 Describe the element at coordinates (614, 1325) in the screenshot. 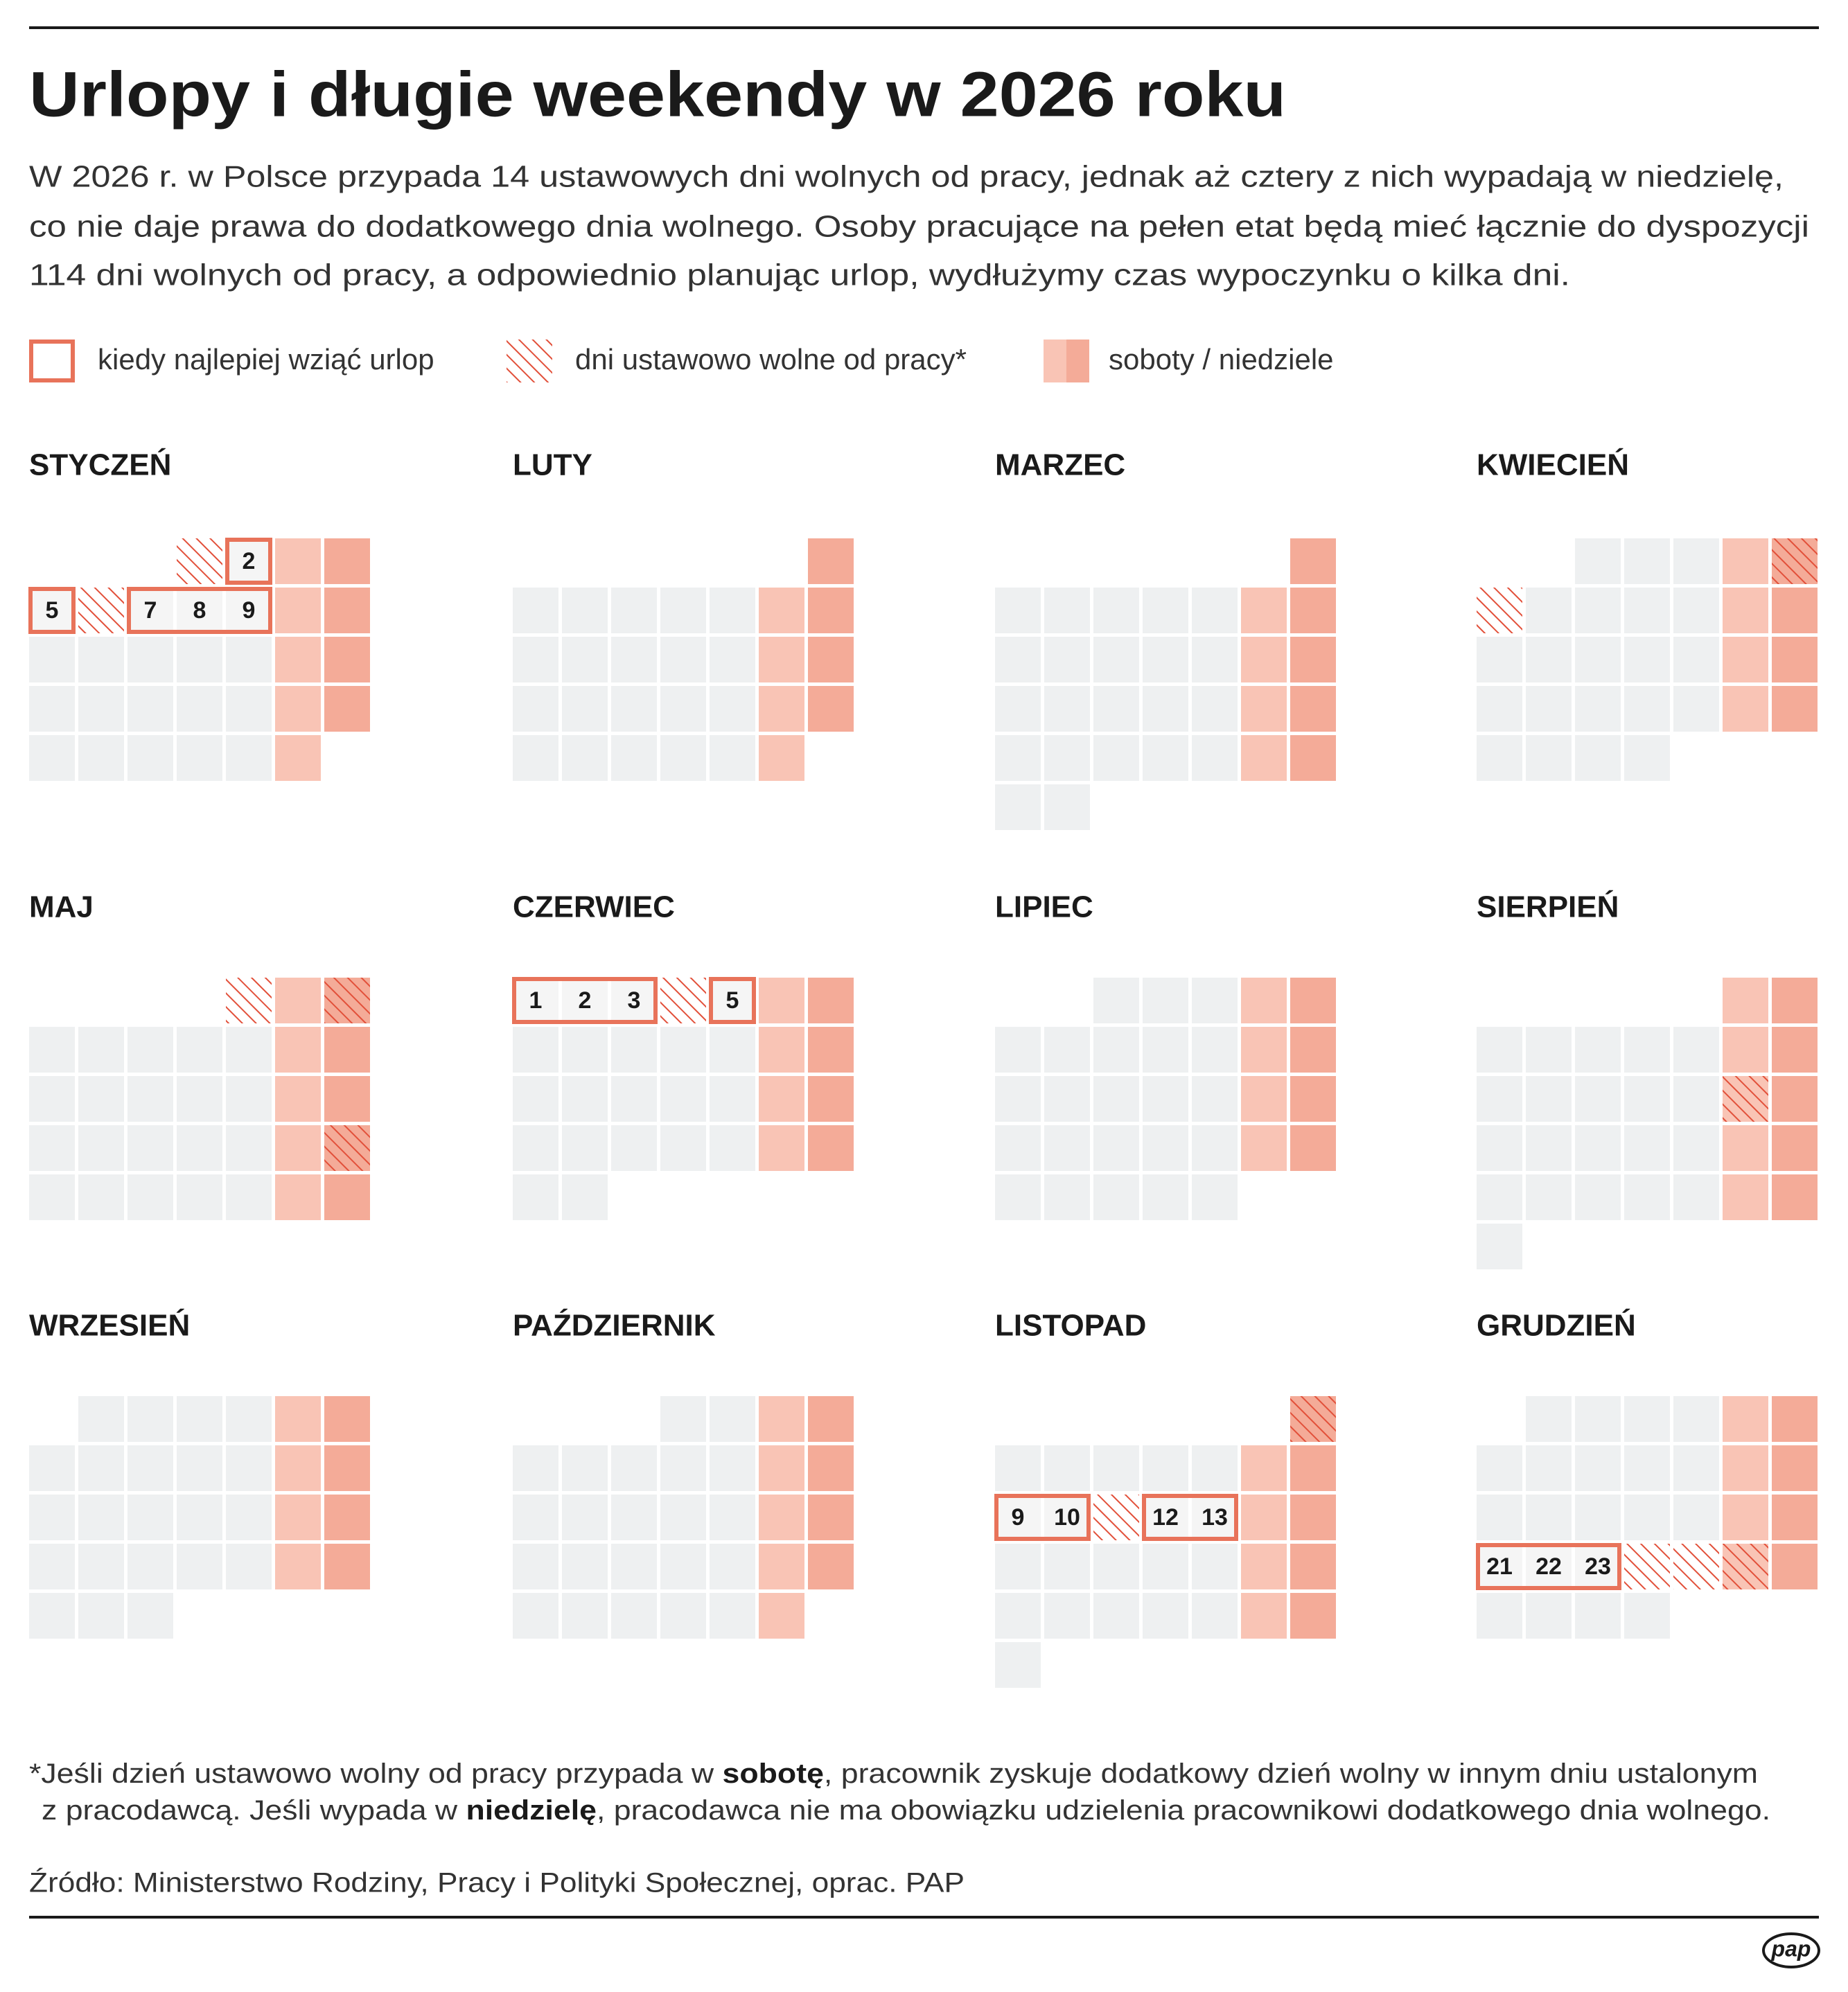

I see `month-name: PAŹDZIERNIK` at that location.